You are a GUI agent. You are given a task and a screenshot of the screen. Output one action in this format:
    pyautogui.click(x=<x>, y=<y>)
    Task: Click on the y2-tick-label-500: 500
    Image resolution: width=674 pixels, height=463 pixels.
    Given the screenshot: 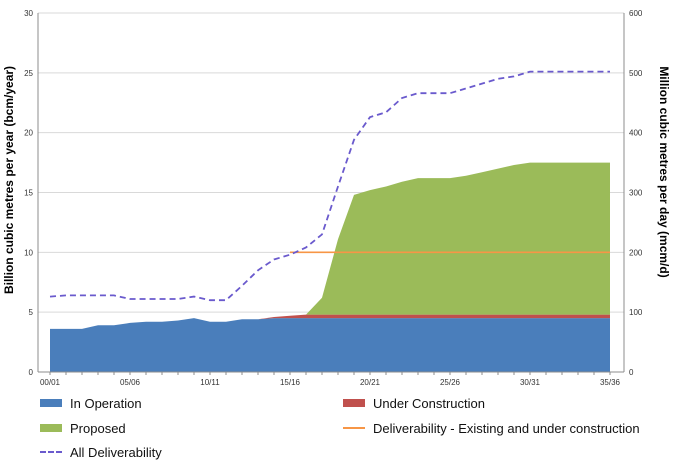 What is the action you would take?
    pyautogui.click(x=636, y=73)
    